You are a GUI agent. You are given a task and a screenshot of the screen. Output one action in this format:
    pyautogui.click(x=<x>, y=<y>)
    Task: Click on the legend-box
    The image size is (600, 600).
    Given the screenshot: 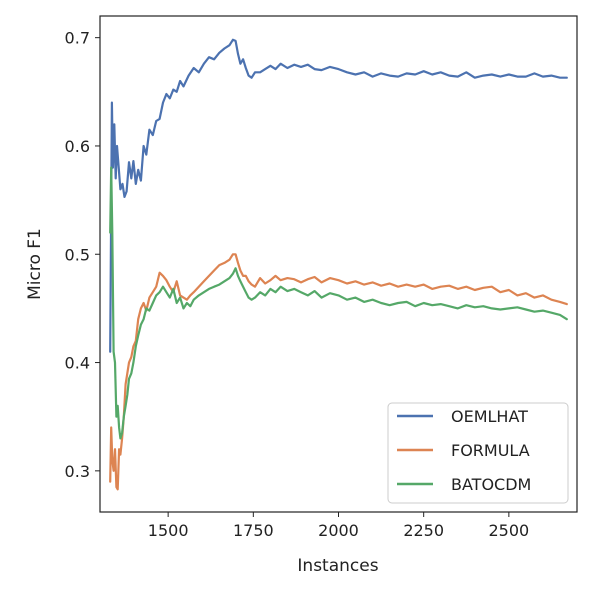 What is the action you would take?
    pyautogui.click(x=478, y=453)
    